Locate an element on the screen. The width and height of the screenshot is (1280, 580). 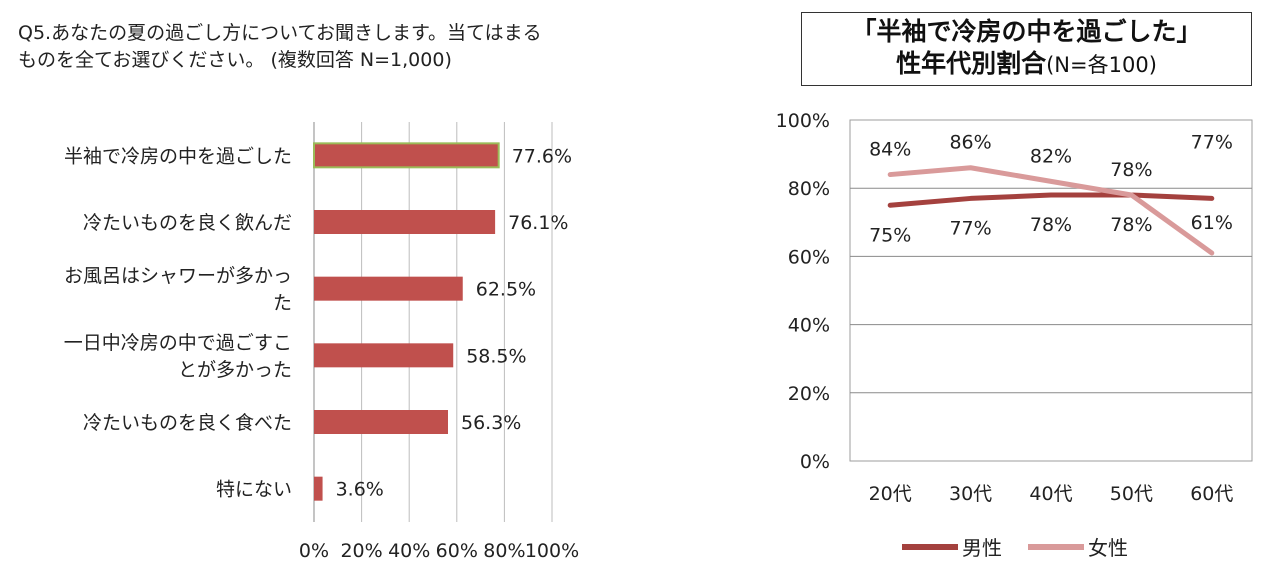
bar-value-label: 76.1% is located at coordinates (538, 223).